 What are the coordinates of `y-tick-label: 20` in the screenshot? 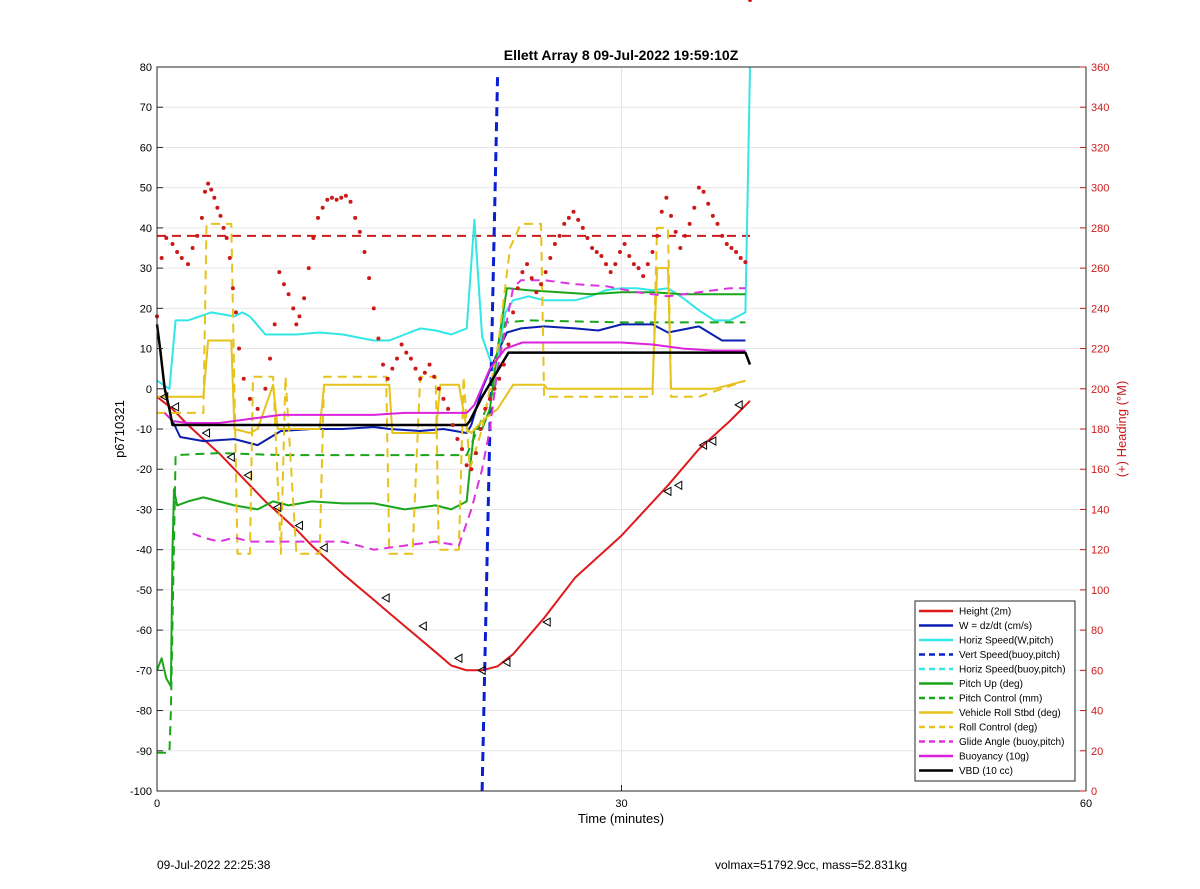 It's located at (146, 309).